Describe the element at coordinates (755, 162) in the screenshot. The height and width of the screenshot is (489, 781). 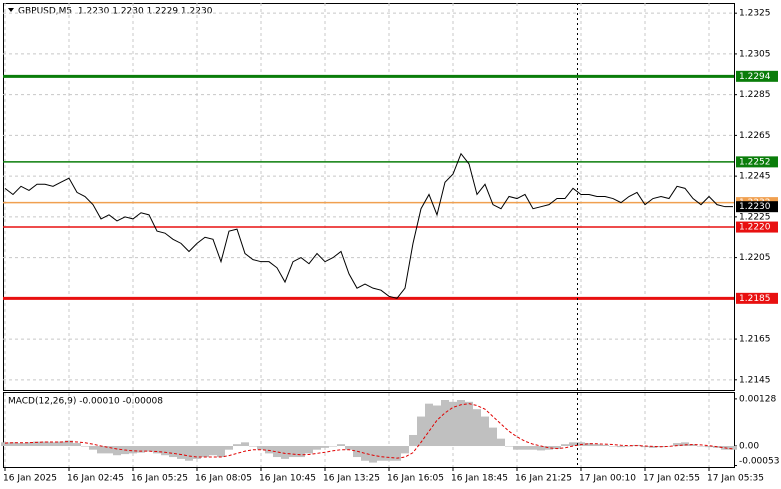
I see `level-label: 1.2252` at that location.